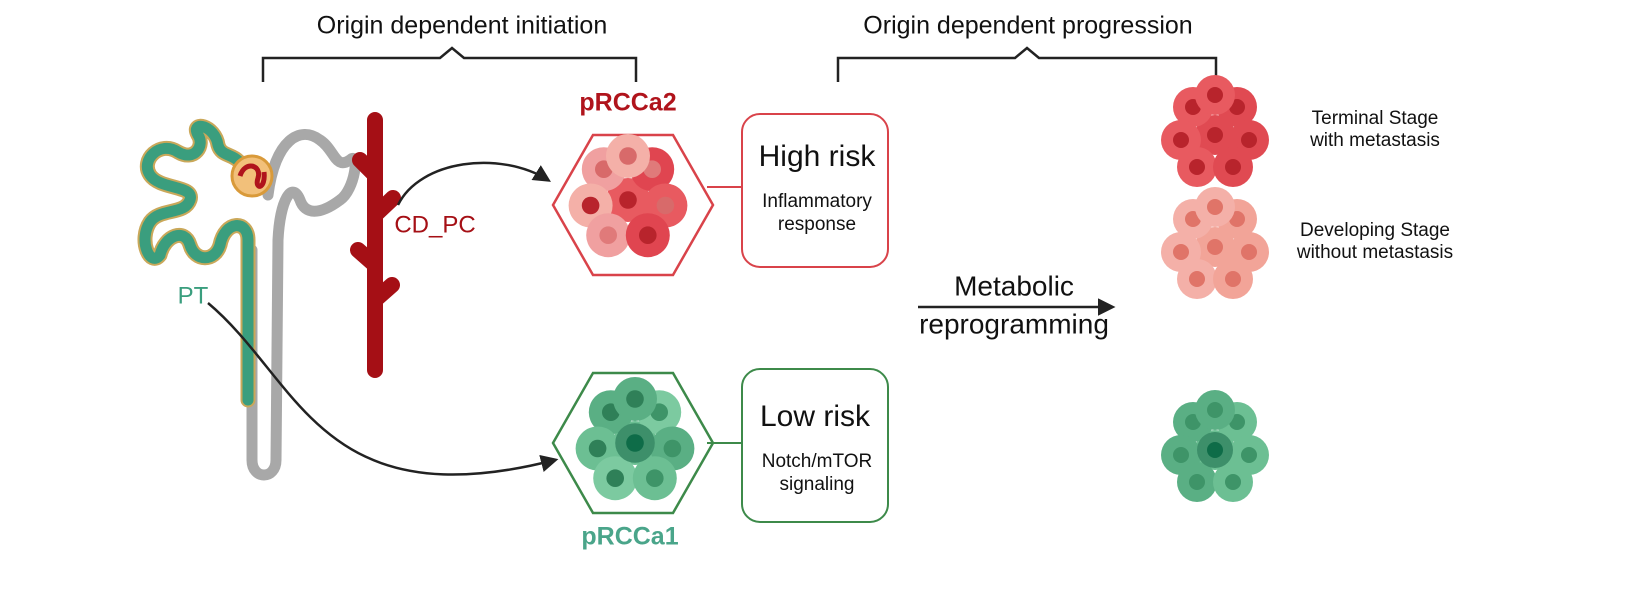  Describe the element at coordinates (1027, 26) in the screenshot. I see `bracket-label: Origin dependent progression` at that location.